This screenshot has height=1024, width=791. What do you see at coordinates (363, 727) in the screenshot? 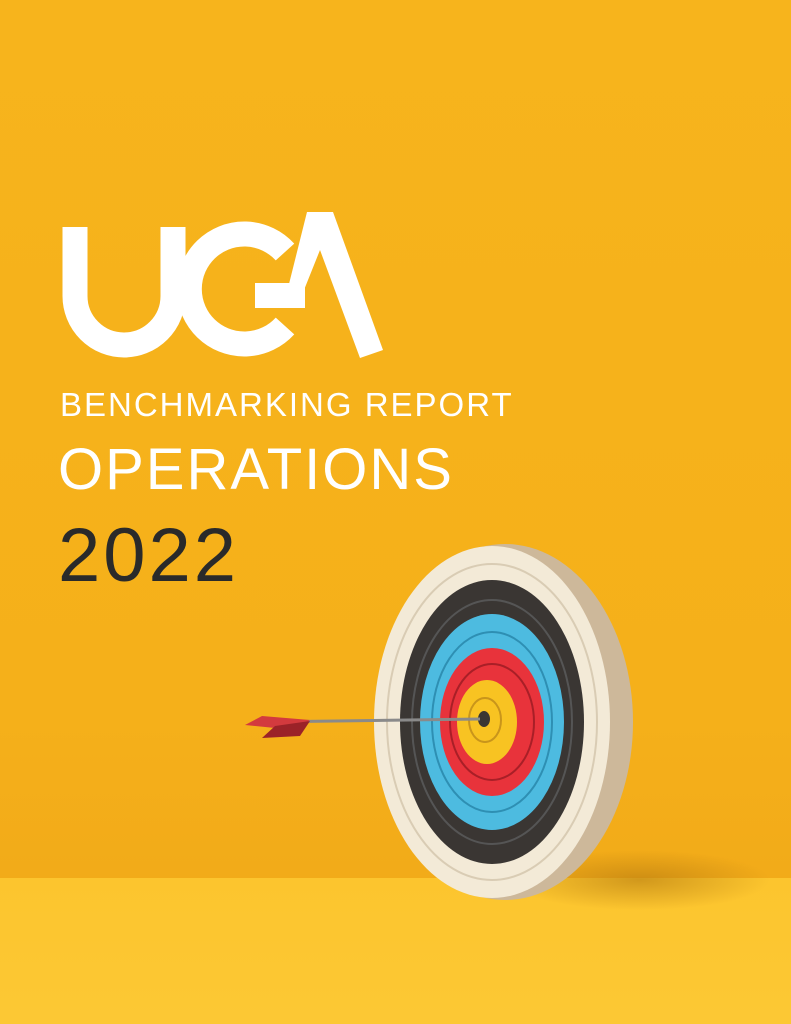
I see `arrow-icon` at bounding box center [363, 727].